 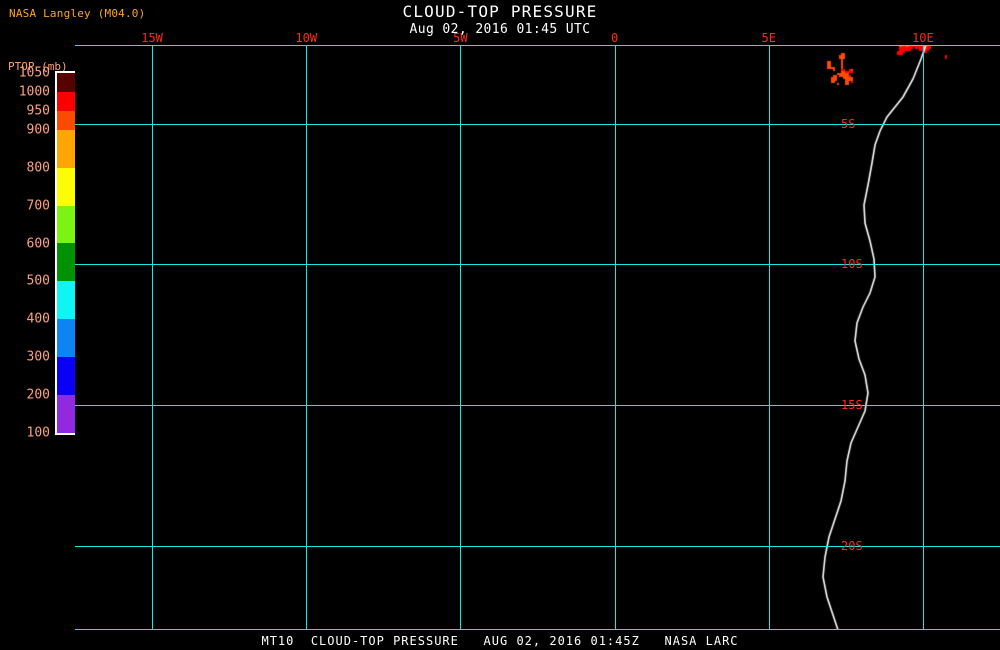 What do you see at coordinates (152, 38) in the screenshot?
I see `lon-label-15W: 15W` at bounding box center [152, 38].